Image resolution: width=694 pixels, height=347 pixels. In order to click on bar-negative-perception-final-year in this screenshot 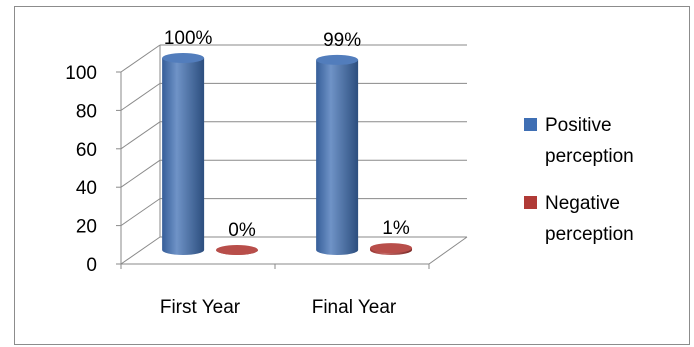, I will do `click(391, 249)`.